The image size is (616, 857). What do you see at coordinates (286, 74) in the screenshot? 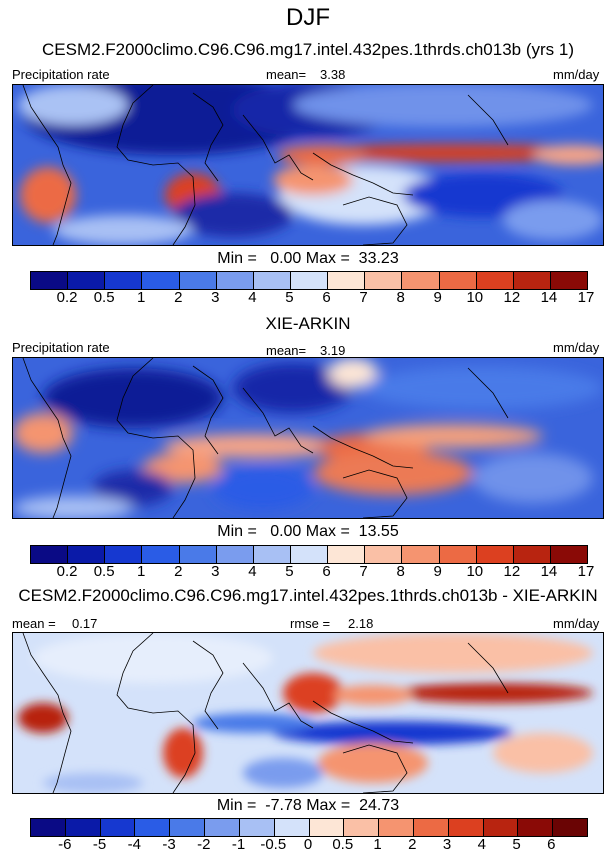
I see `panel-1-mean-label: mean=` at bounding box center [286, 74].